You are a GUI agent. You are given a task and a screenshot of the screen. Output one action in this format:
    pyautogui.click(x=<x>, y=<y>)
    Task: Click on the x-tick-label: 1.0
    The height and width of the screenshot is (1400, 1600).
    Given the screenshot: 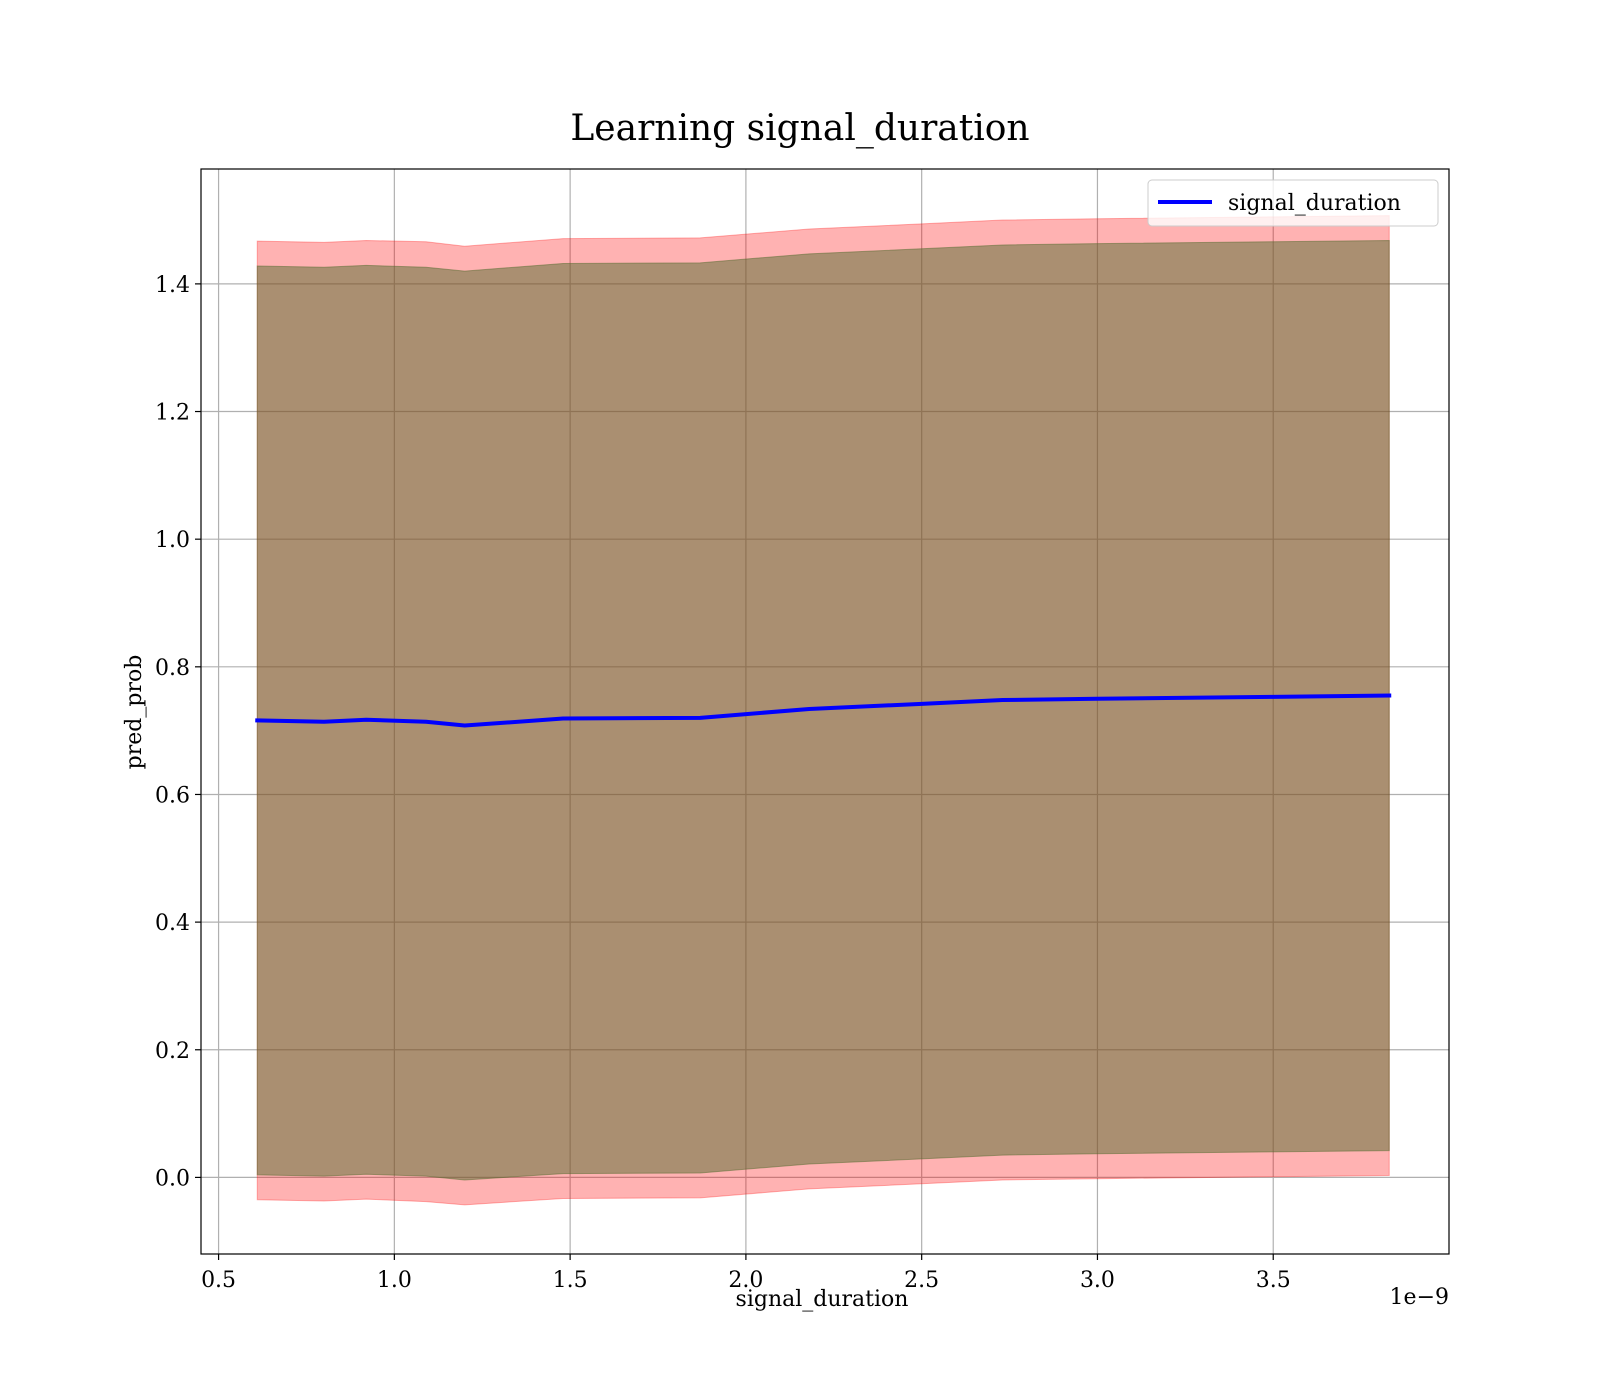 What is the action you would take?
    pyautogui.click(x=394, y=1280)
    